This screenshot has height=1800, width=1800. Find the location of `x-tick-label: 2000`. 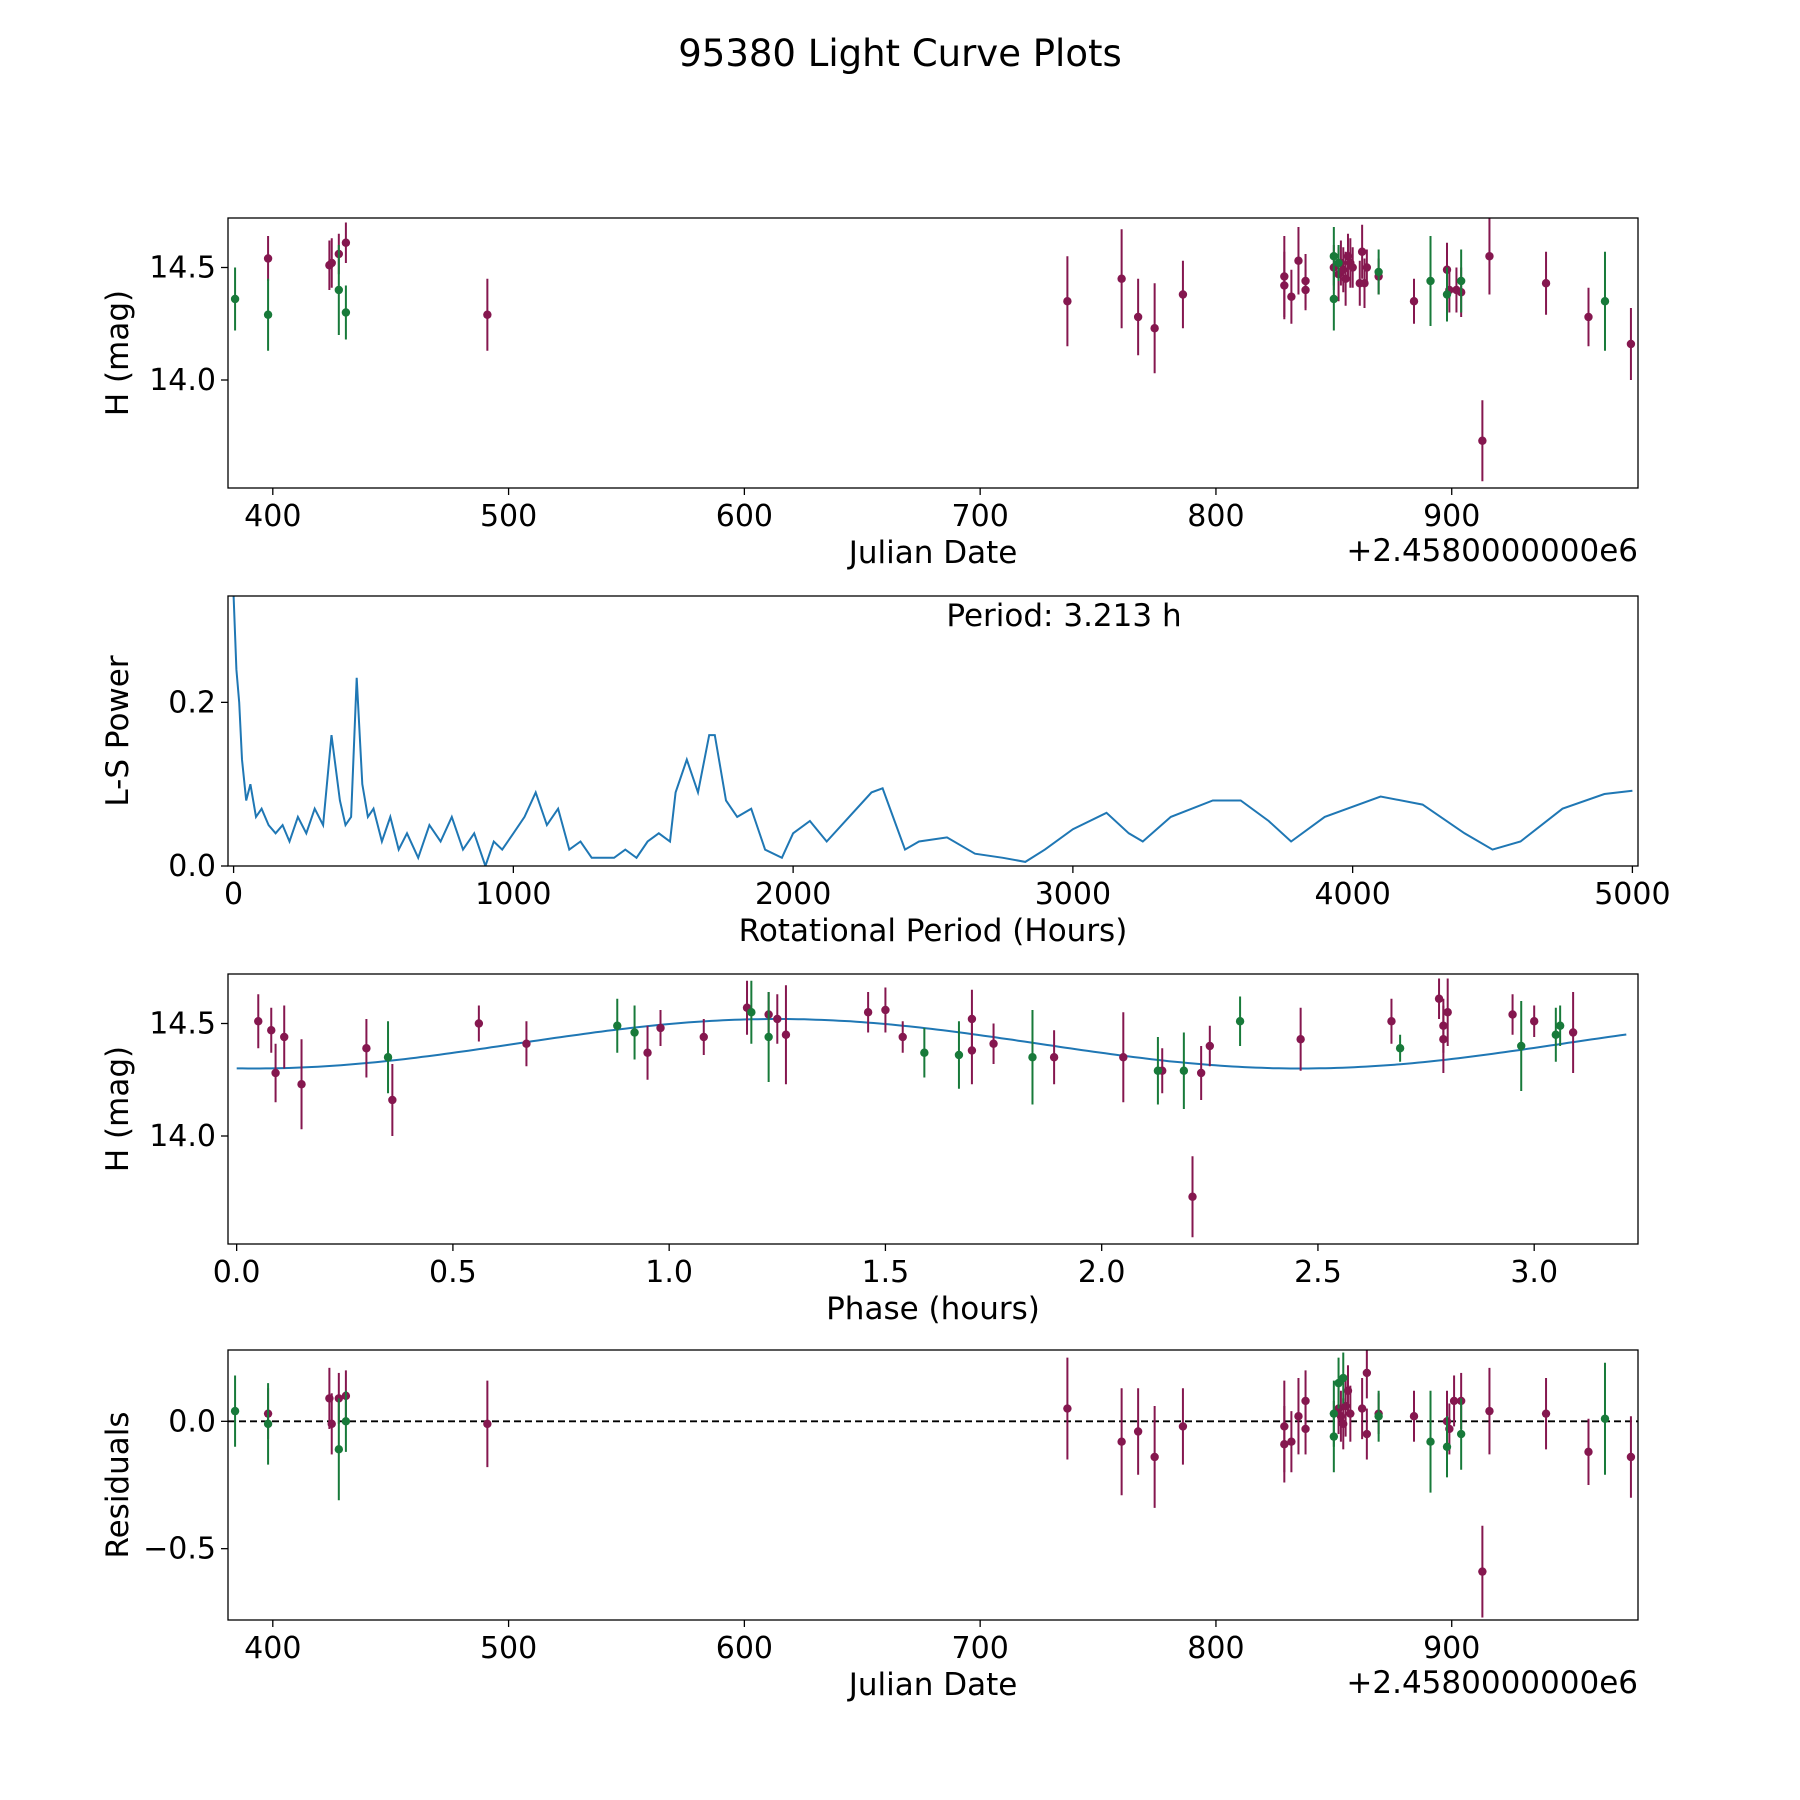

x-tick-label: 2000 is located at coordinates (793, 894).